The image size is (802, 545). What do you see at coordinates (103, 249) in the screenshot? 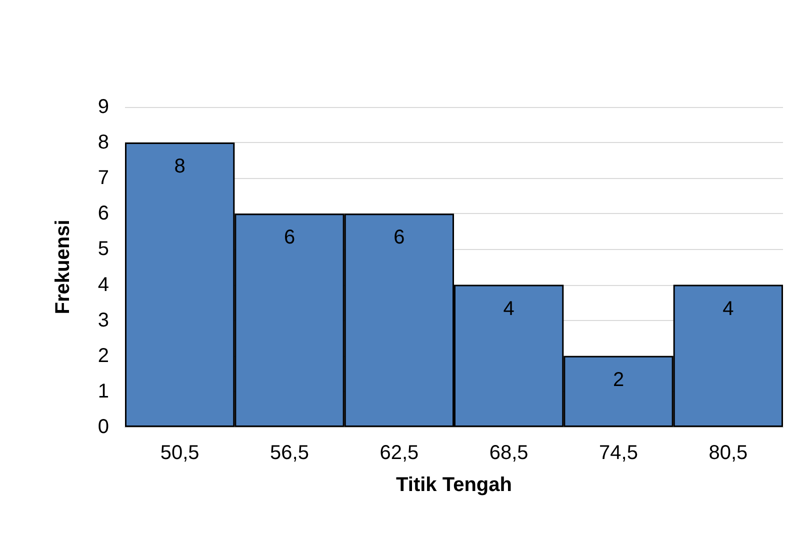
I see `y-tick-label: 5` at bounding box center [103, 249].